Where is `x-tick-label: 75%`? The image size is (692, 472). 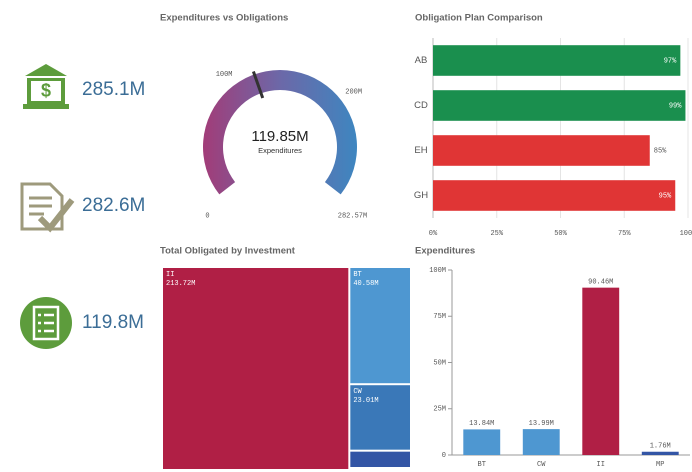 x-tick-label: 75% is located at coordinates (624, 234).